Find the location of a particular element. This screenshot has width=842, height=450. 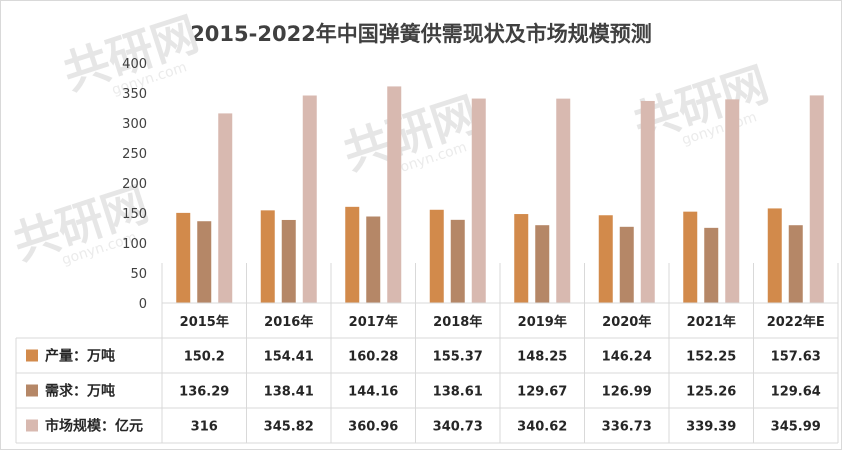

category-label: 2020年 is located at coordinates (626, 322).